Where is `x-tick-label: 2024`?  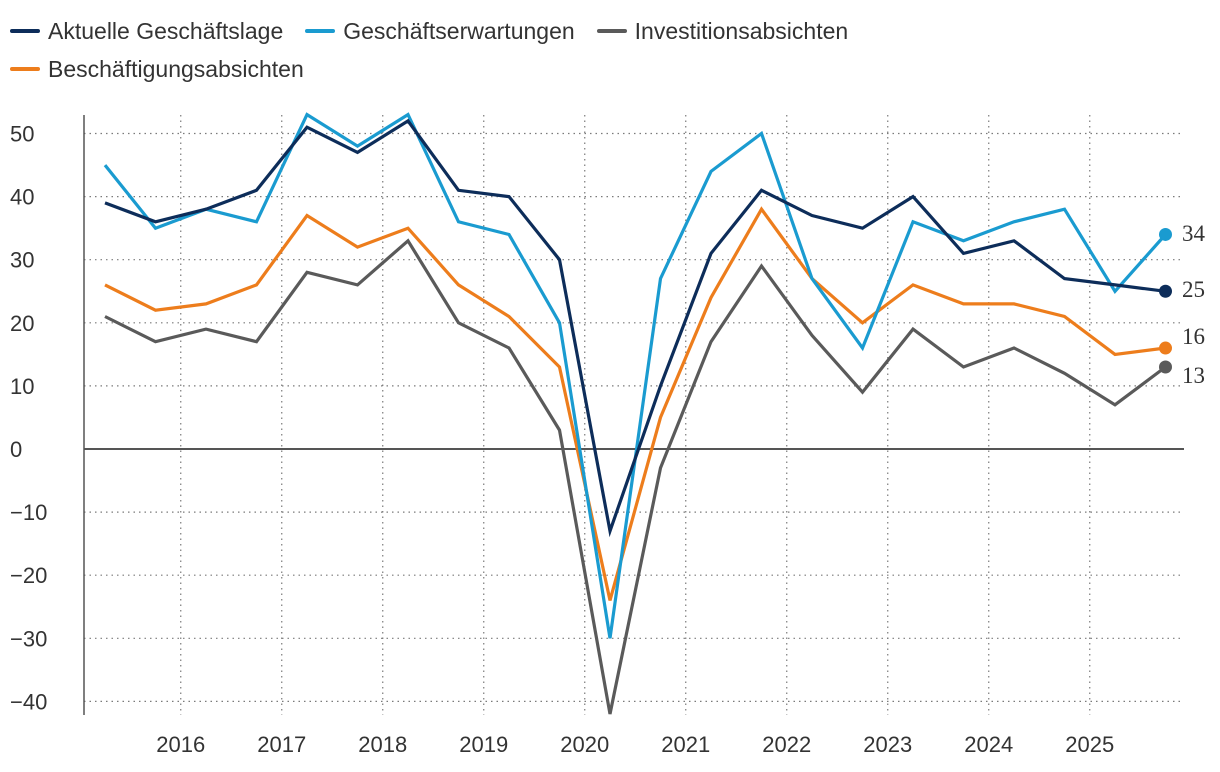 x-tick-label: 2024 is located at coordinates (988, 744).